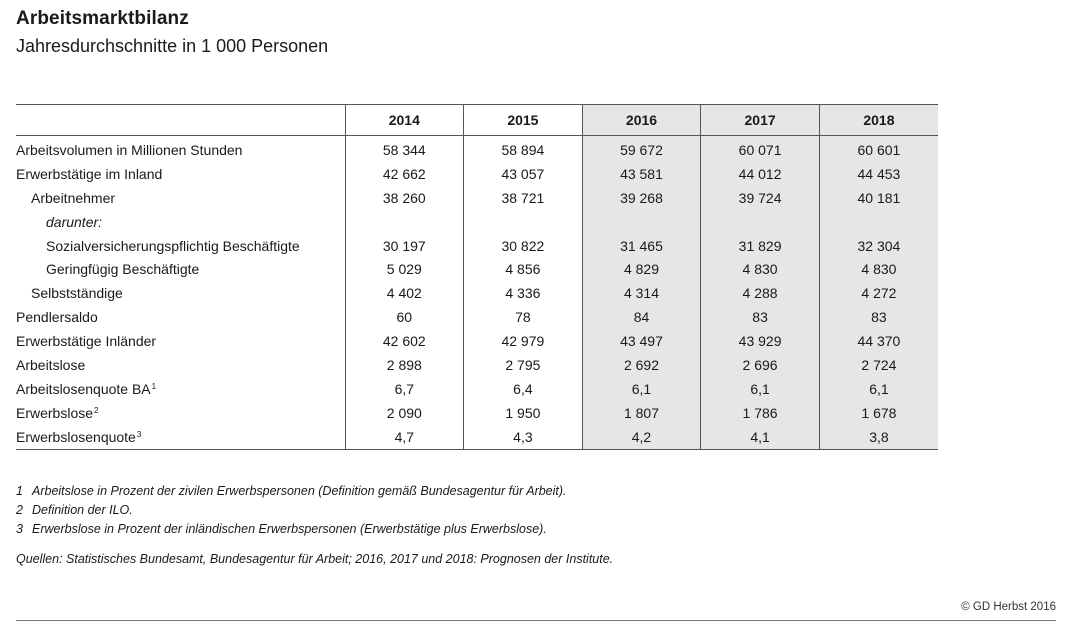 The image size is (1066, 628). I want to click on table-cell: 4,2, so click(641, 437).